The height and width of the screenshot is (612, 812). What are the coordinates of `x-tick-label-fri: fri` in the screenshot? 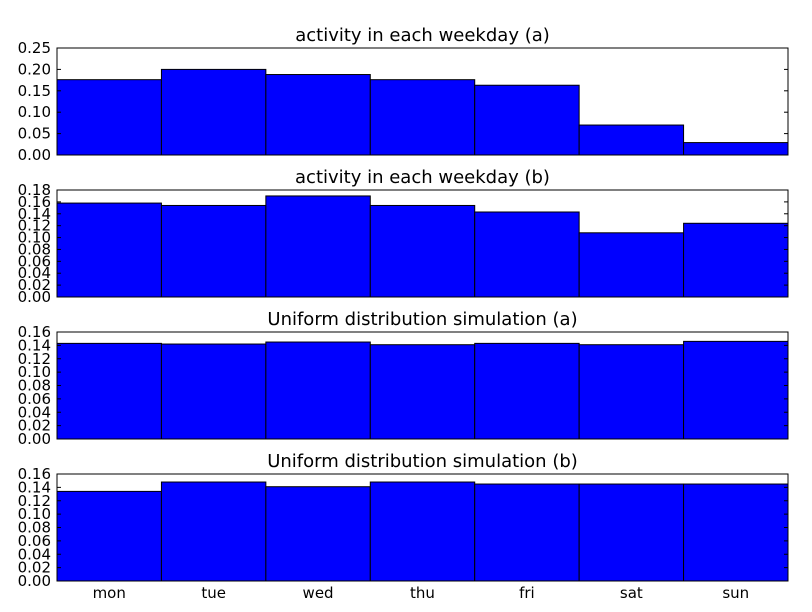 It's located at (527, 593).